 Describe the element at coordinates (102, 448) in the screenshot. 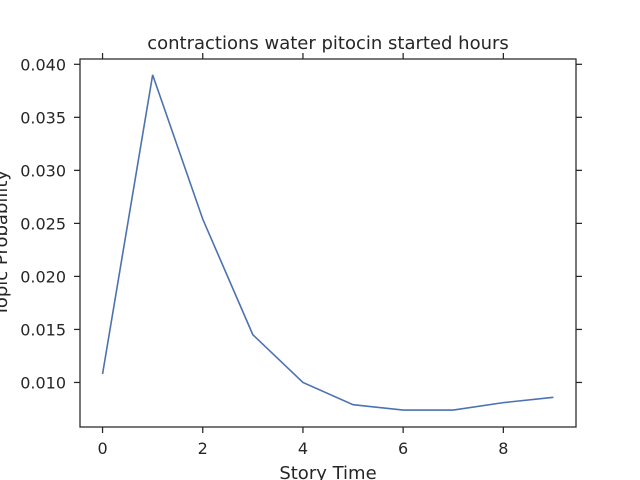

I see `x-tick-label: 0` at that location.